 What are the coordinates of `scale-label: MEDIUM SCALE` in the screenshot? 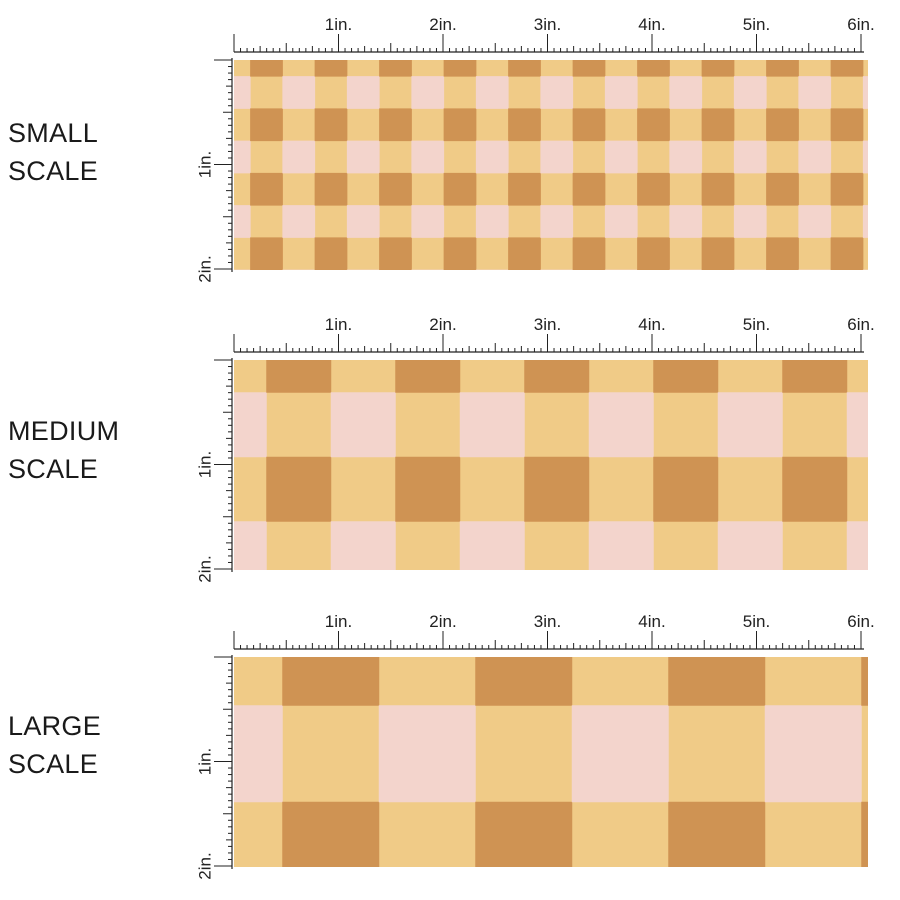 It's located at (64, 450).